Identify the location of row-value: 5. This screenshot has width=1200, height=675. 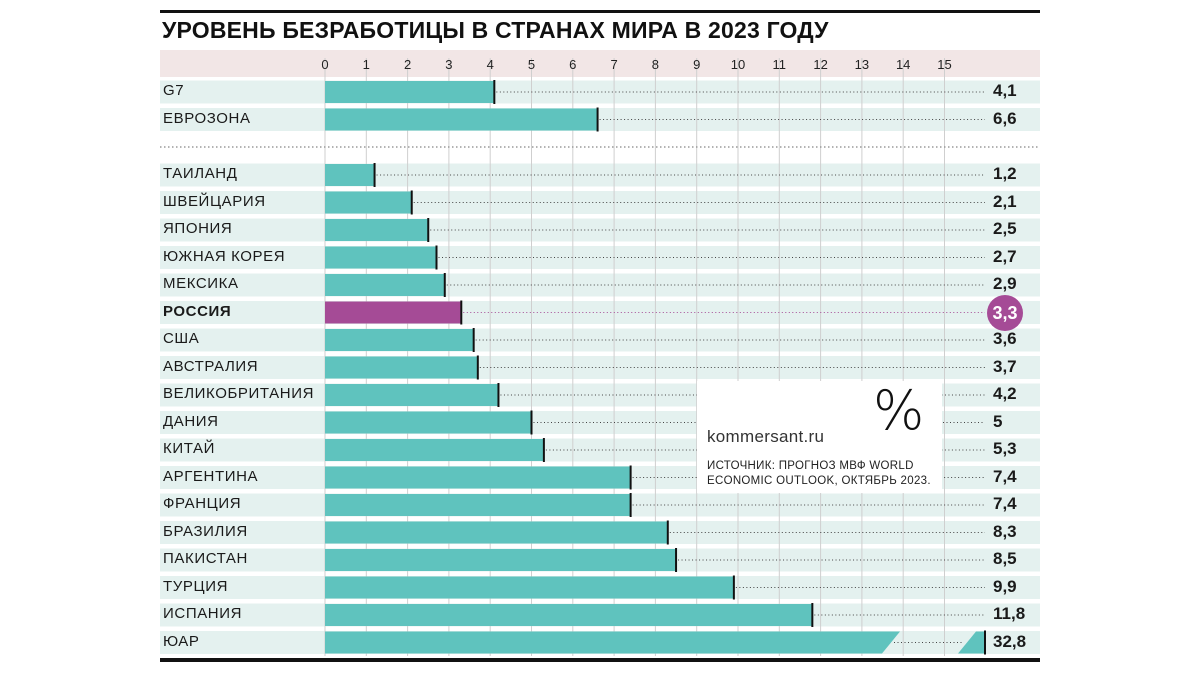
(998, 421).